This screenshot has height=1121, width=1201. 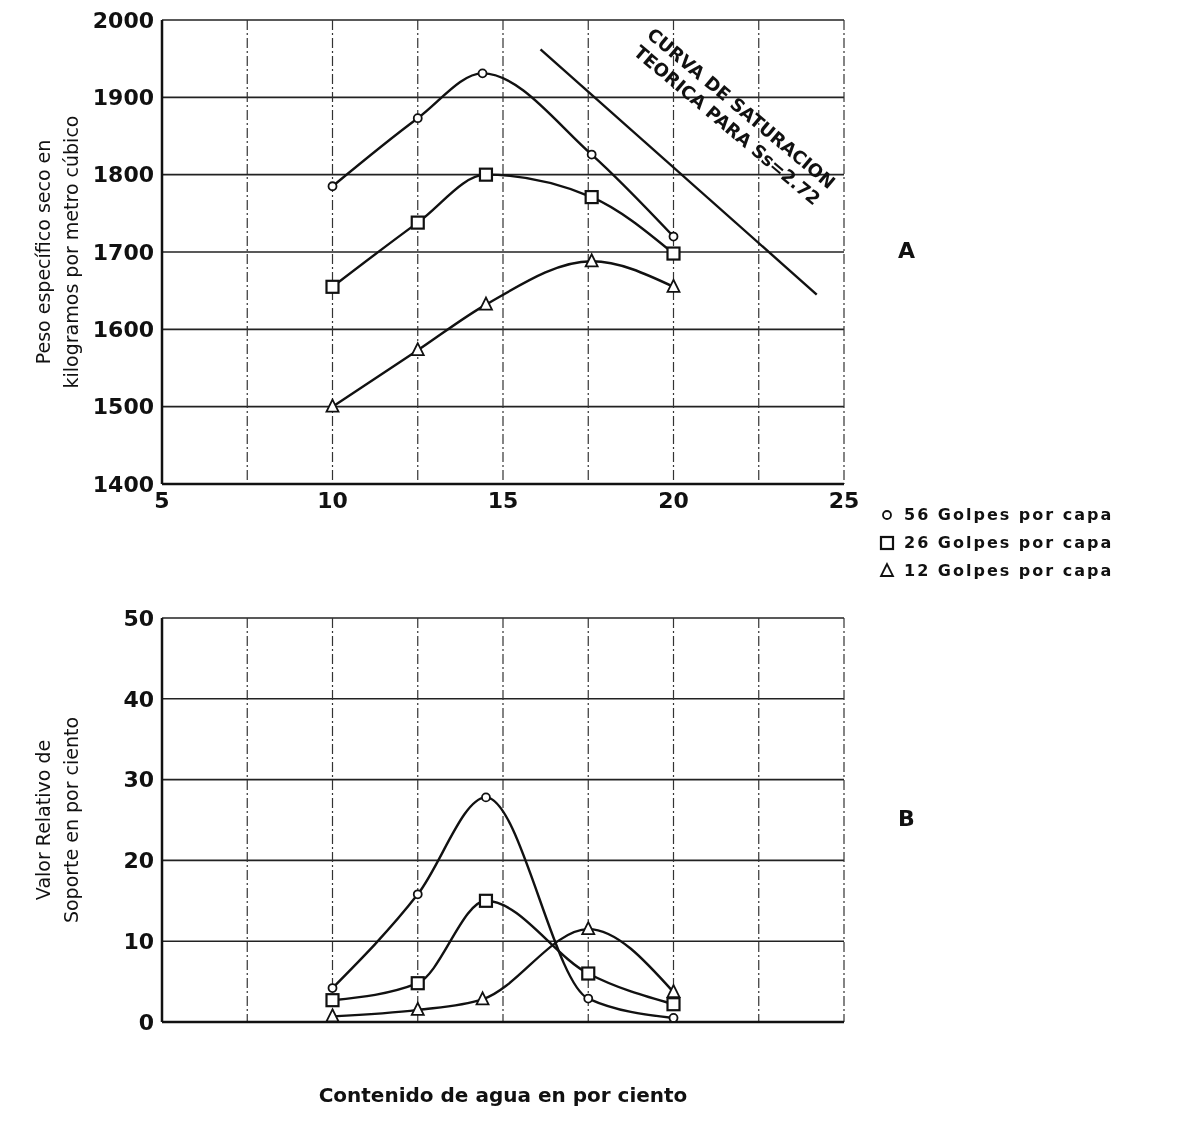 What do you see at coordinates (123, 20) in the screenshot?
I see `y-tick-label: 2000` at bounding box center [123, 20].